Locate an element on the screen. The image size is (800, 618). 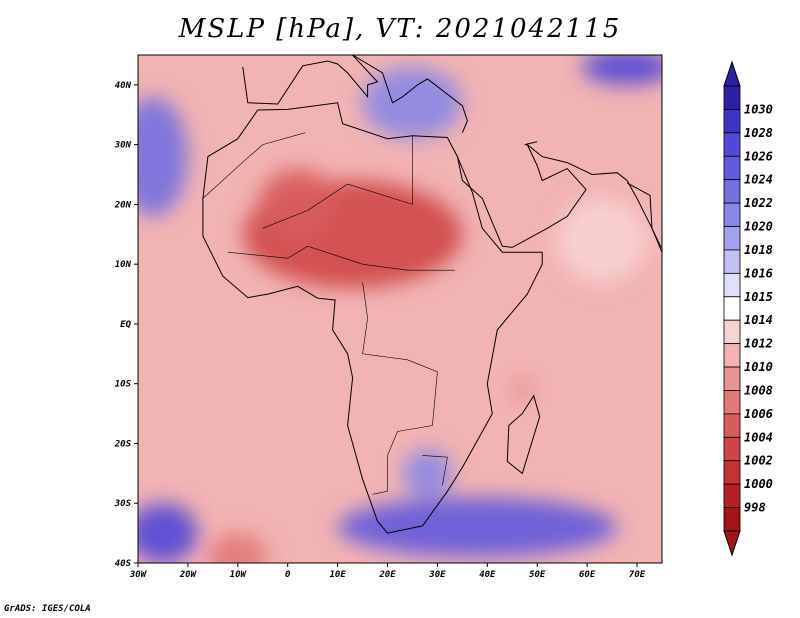
colorbar-bottom-arrow is located at coordinates (732, 543).